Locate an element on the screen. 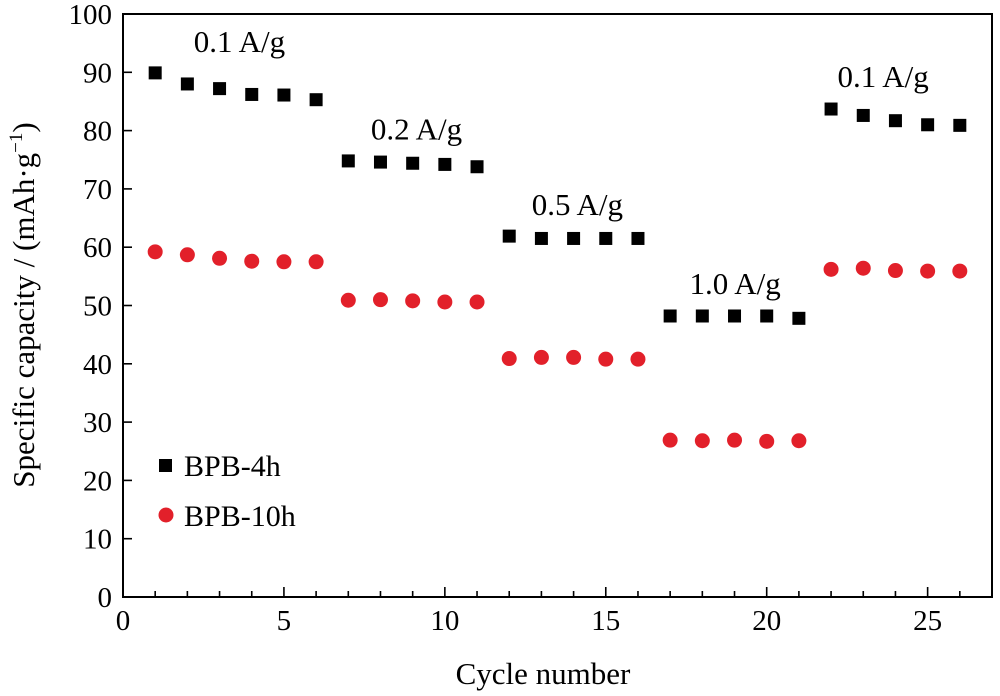 The image size is (1000, 696). y-tick-label: 20 is located at coordinates (97, 481).